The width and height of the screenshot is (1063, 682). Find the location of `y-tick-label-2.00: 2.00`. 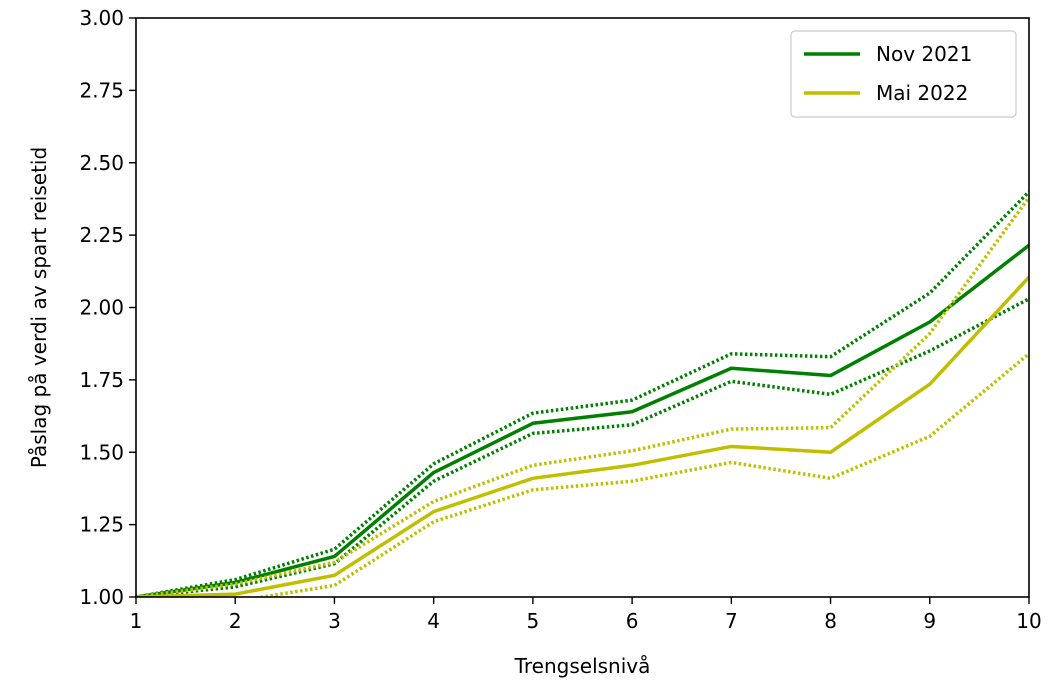

y-tick-label-2.00: 2.00 is located at coordinates (101, 308).